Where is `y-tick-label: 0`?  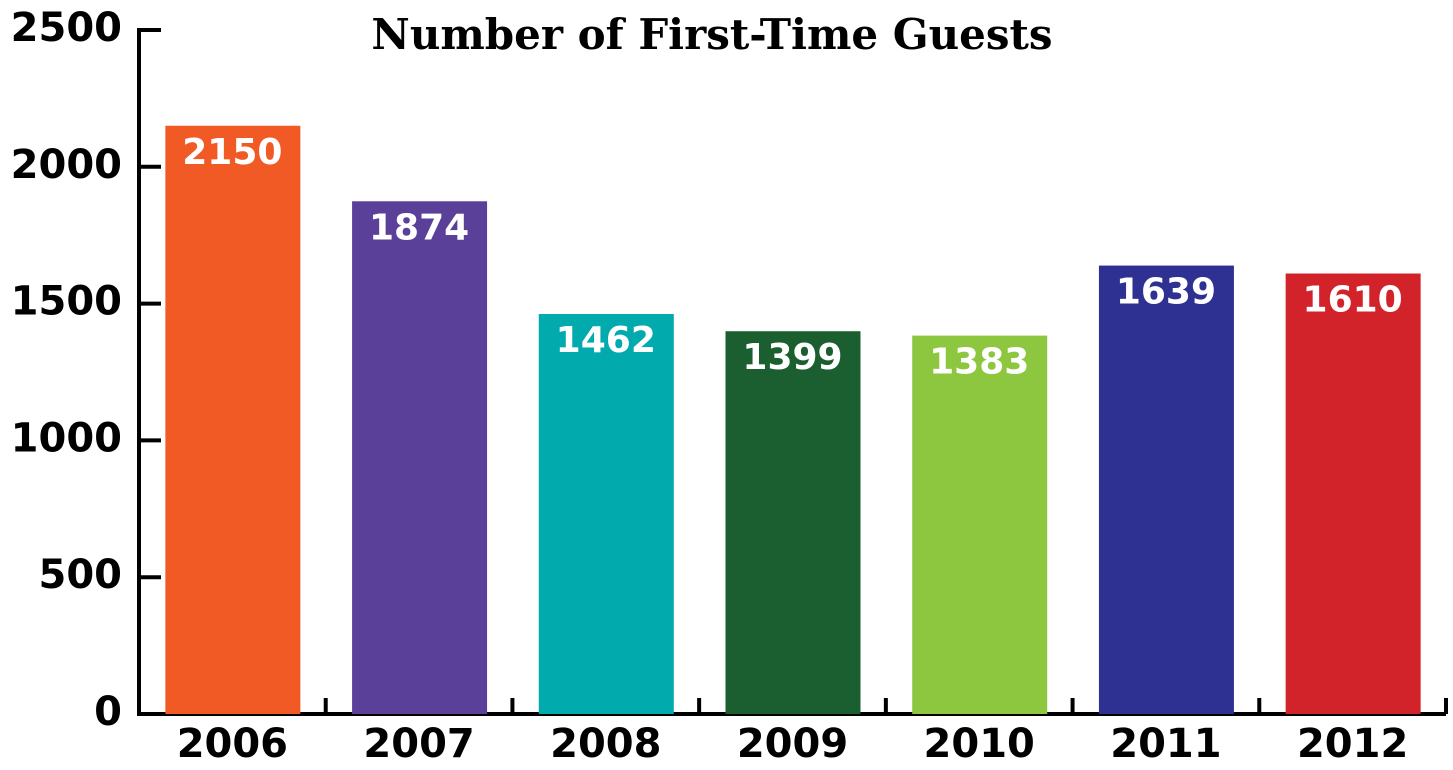
y-tick-label: 0 is located at coordinates (108, 712).